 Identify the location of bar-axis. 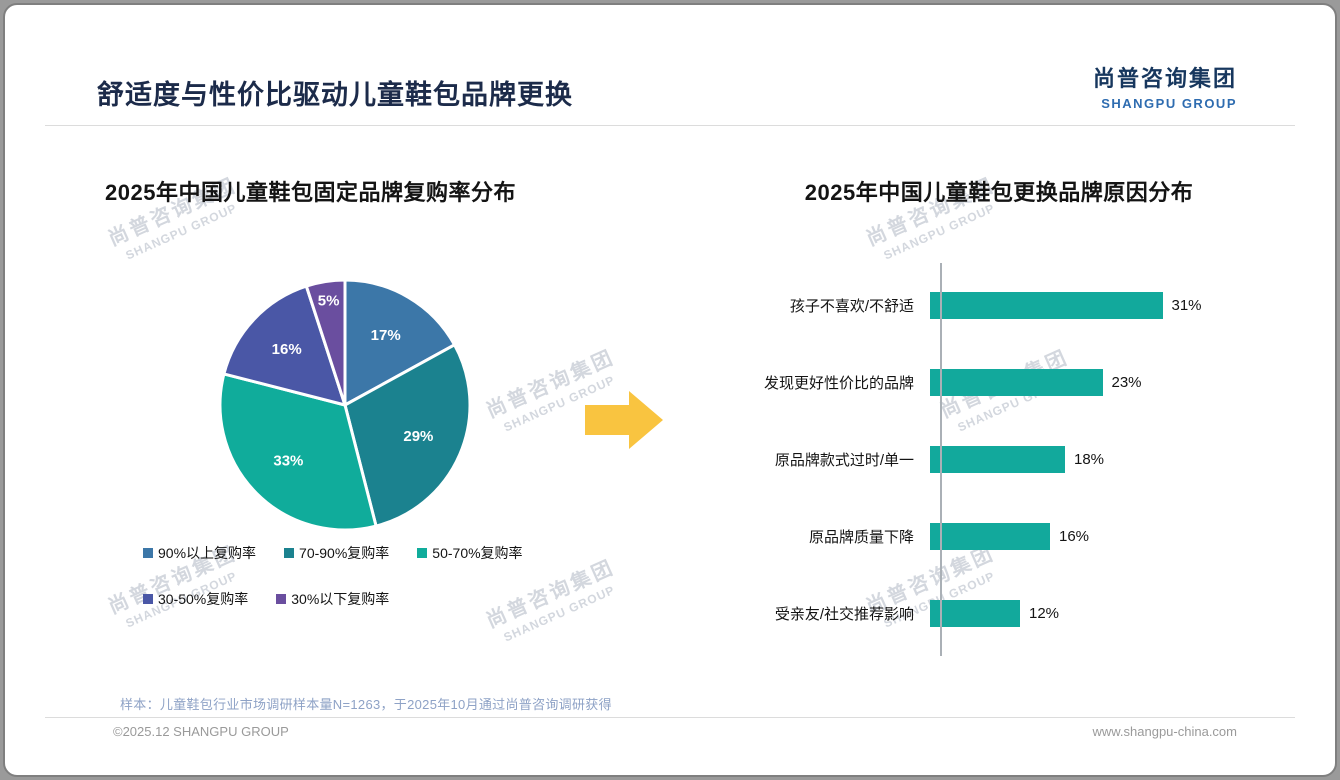
(941, 459).